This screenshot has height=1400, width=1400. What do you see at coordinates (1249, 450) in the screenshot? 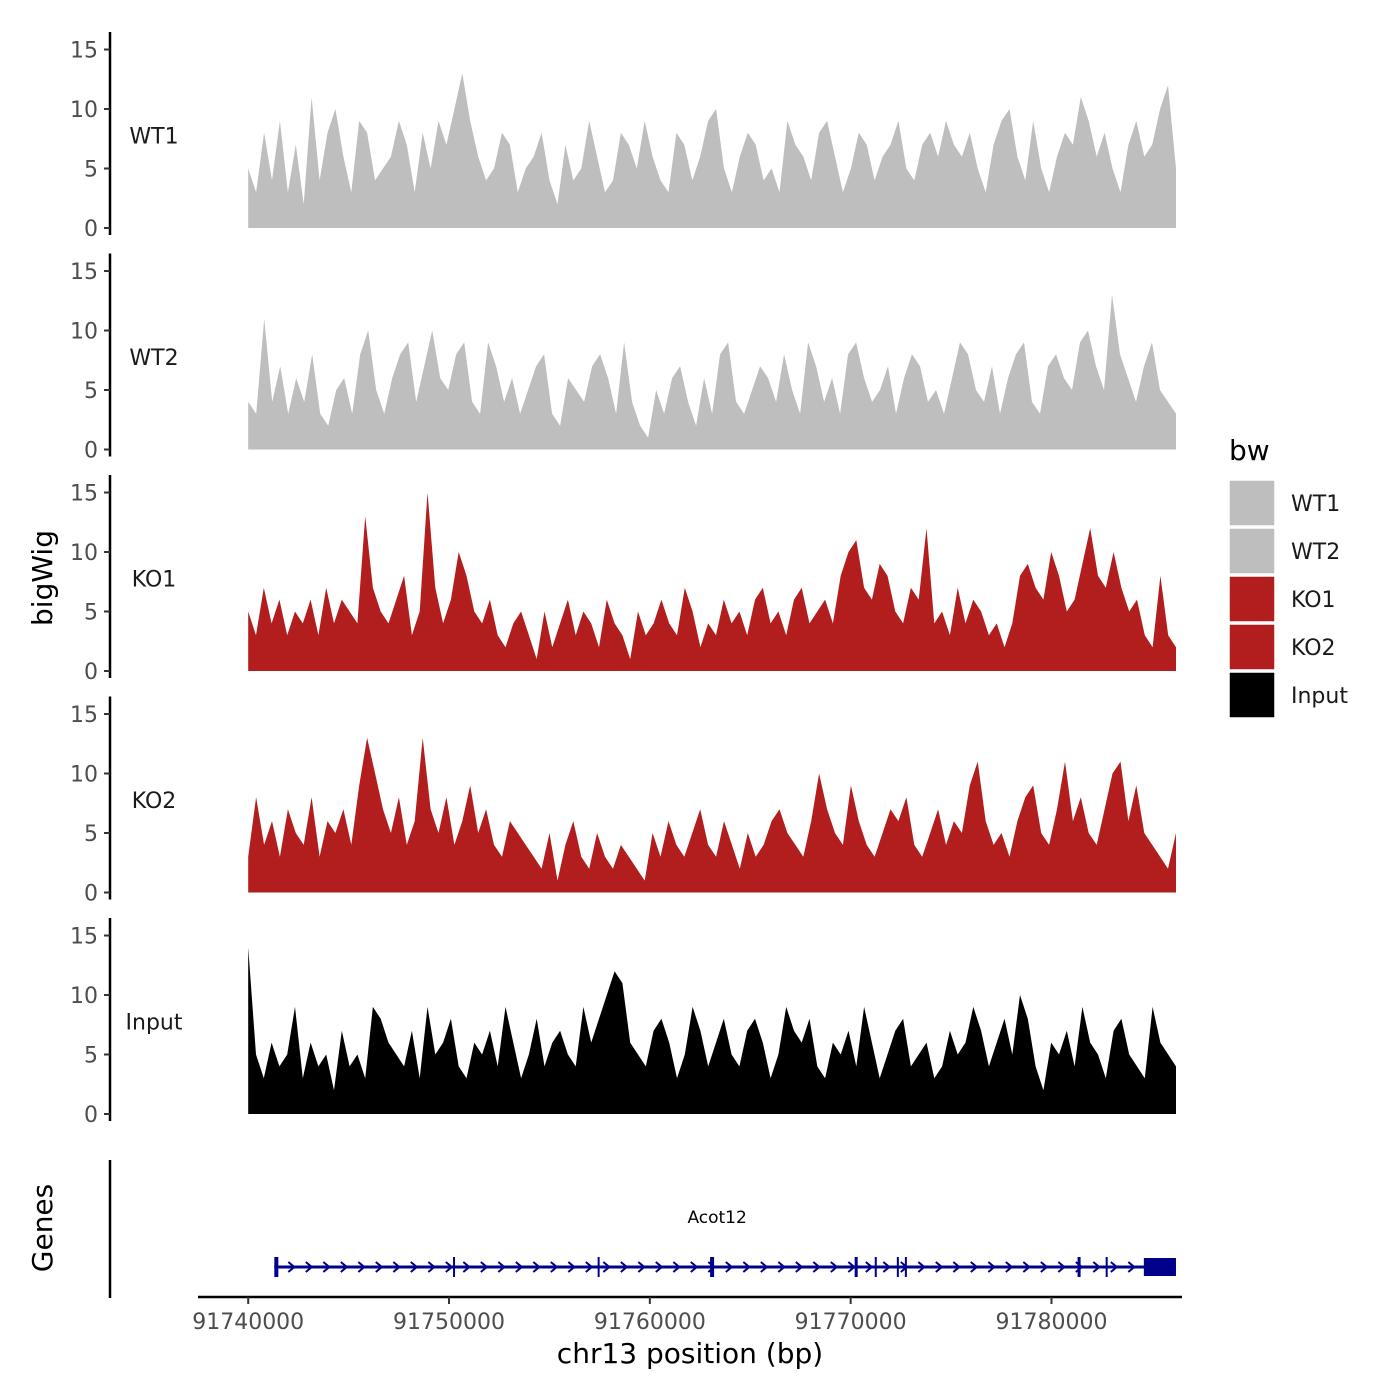
I see `legend-title: bw` at bounding box center [1249, 450].